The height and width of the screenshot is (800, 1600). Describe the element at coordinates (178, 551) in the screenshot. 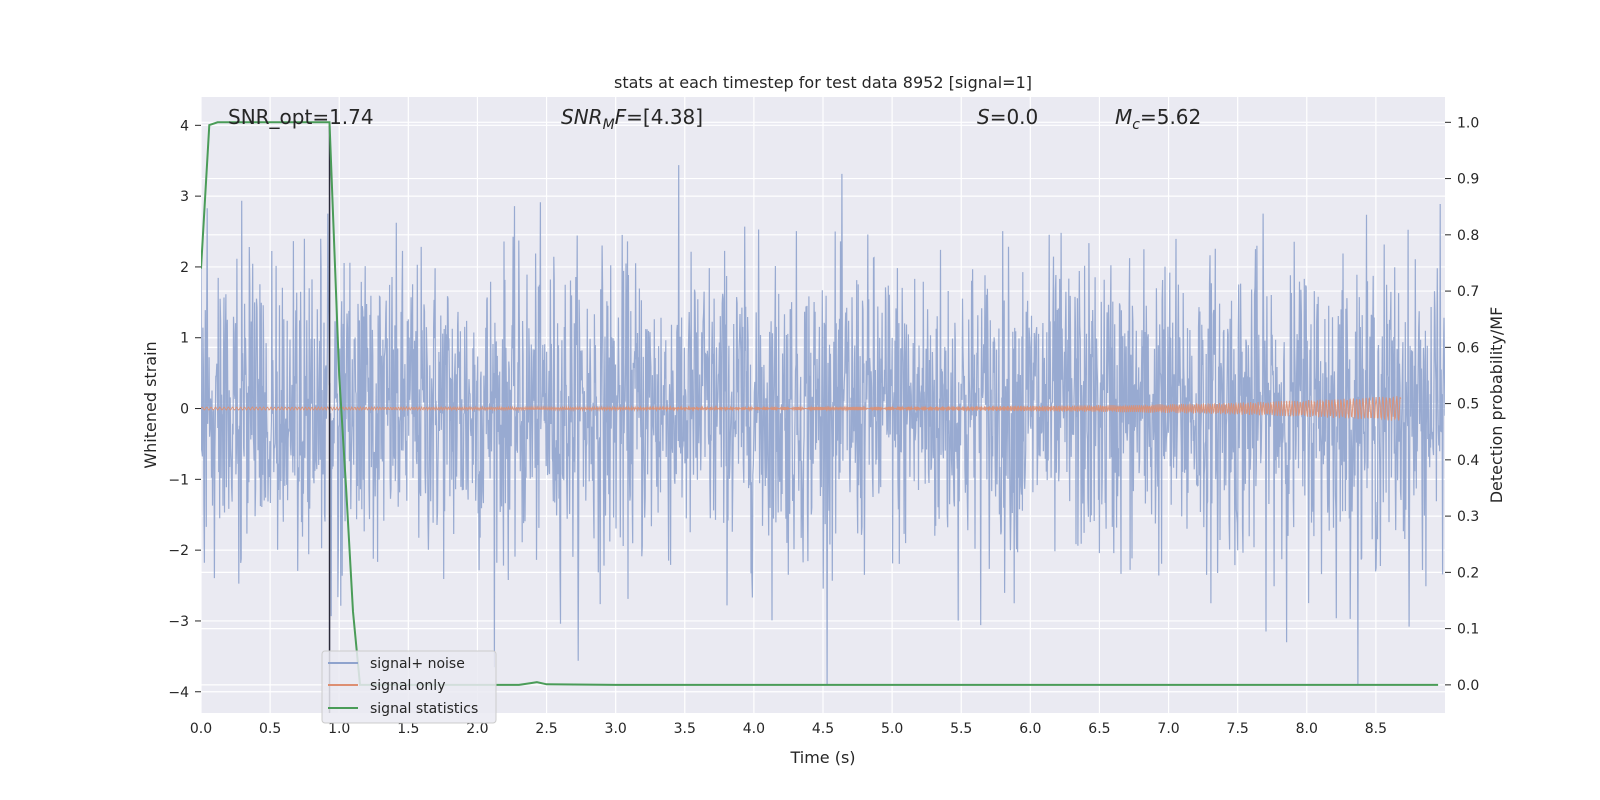

I see `y-tick-label: −2` at that location.